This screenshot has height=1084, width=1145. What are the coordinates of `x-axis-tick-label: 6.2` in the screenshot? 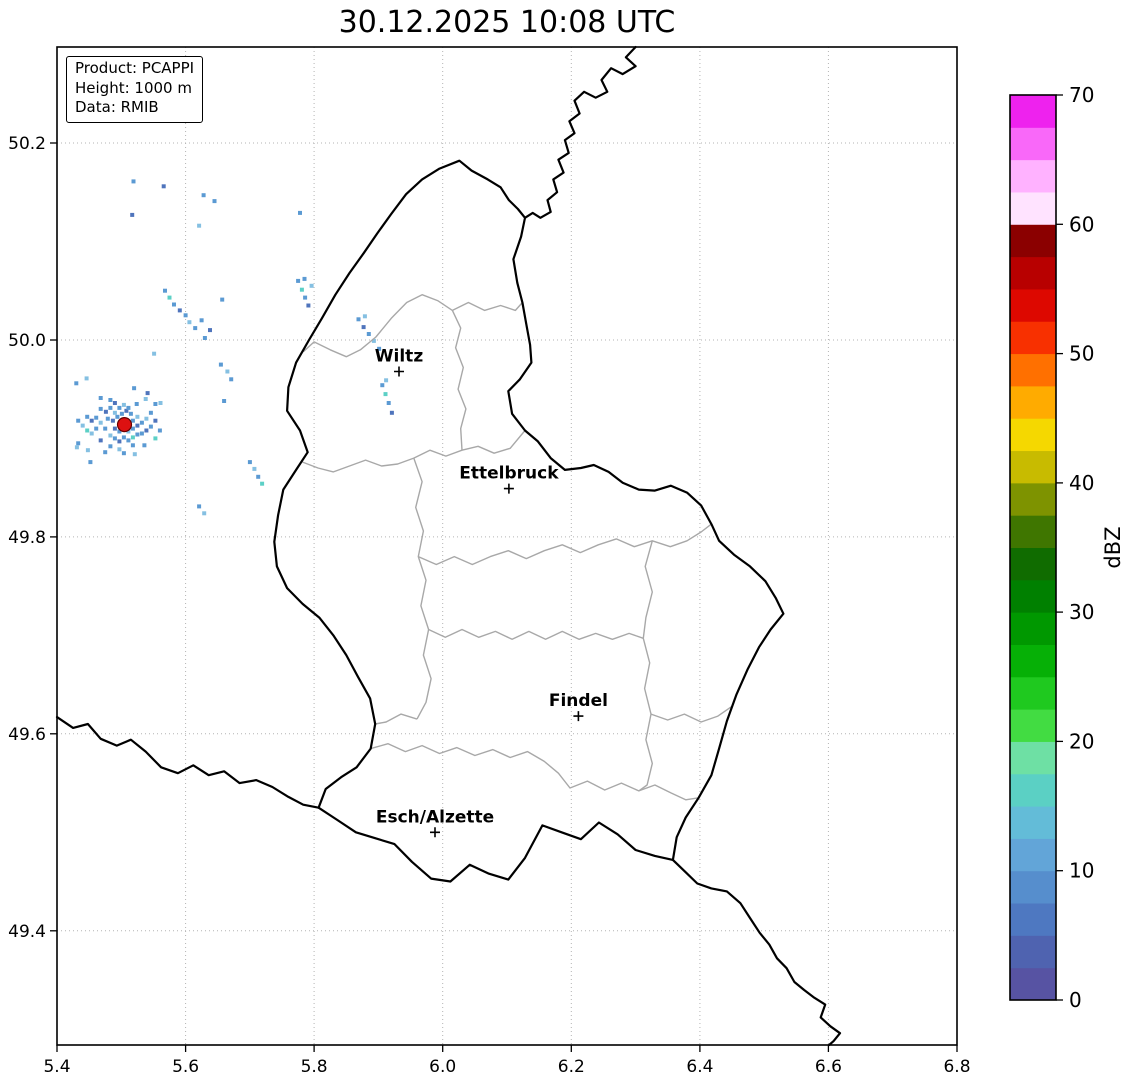 It's located at (571, 1067).